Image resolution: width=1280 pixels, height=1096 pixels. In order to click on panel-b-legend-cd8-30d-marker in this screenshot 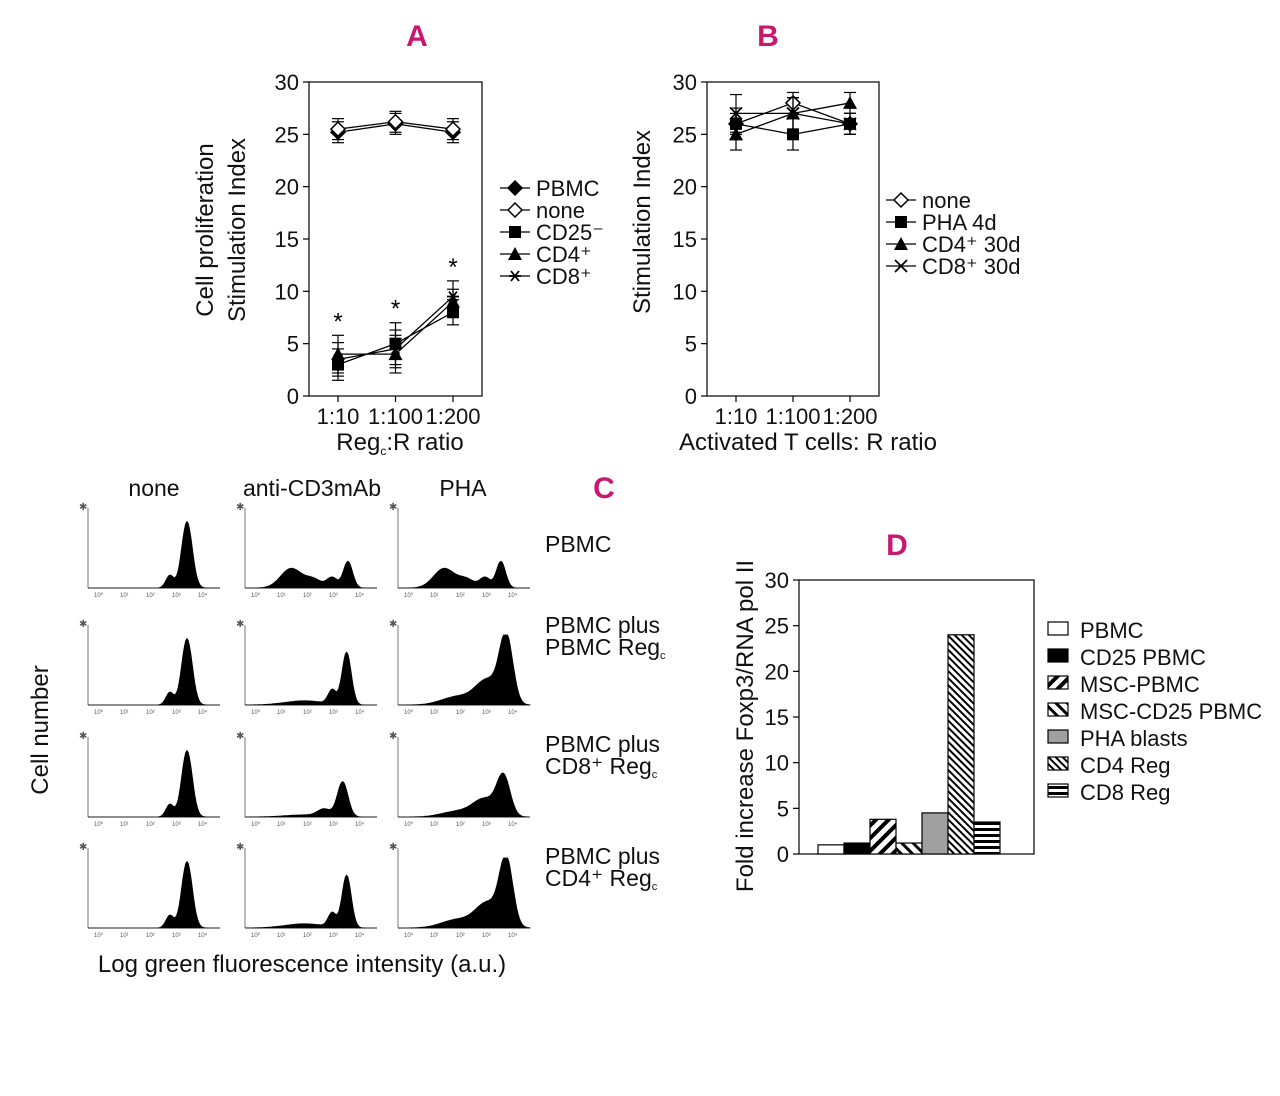, I will do `click(901, 266)`.